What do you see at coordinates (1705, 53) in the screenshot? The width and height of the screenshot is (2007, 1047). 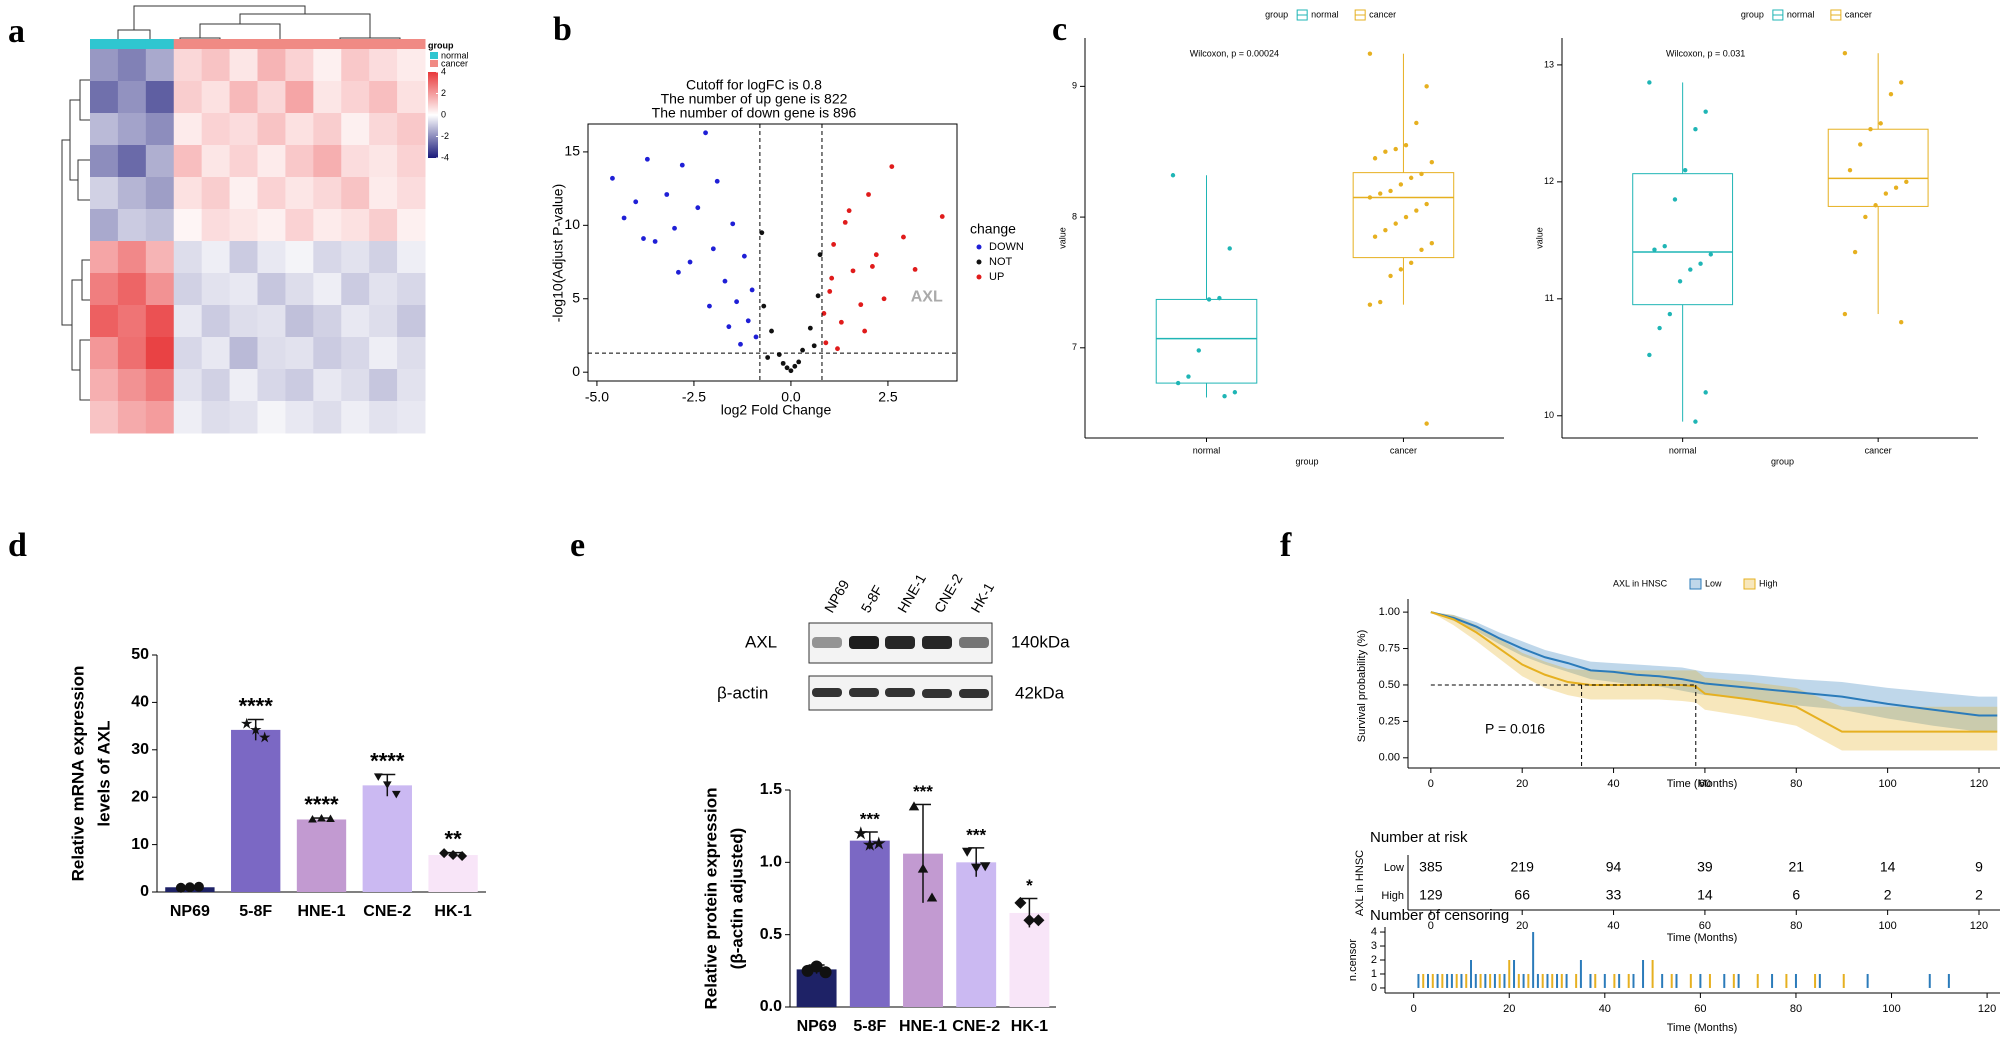 I see `annotation: Wilcoxon, p = 0.031` at bounding box center [1705, 53].